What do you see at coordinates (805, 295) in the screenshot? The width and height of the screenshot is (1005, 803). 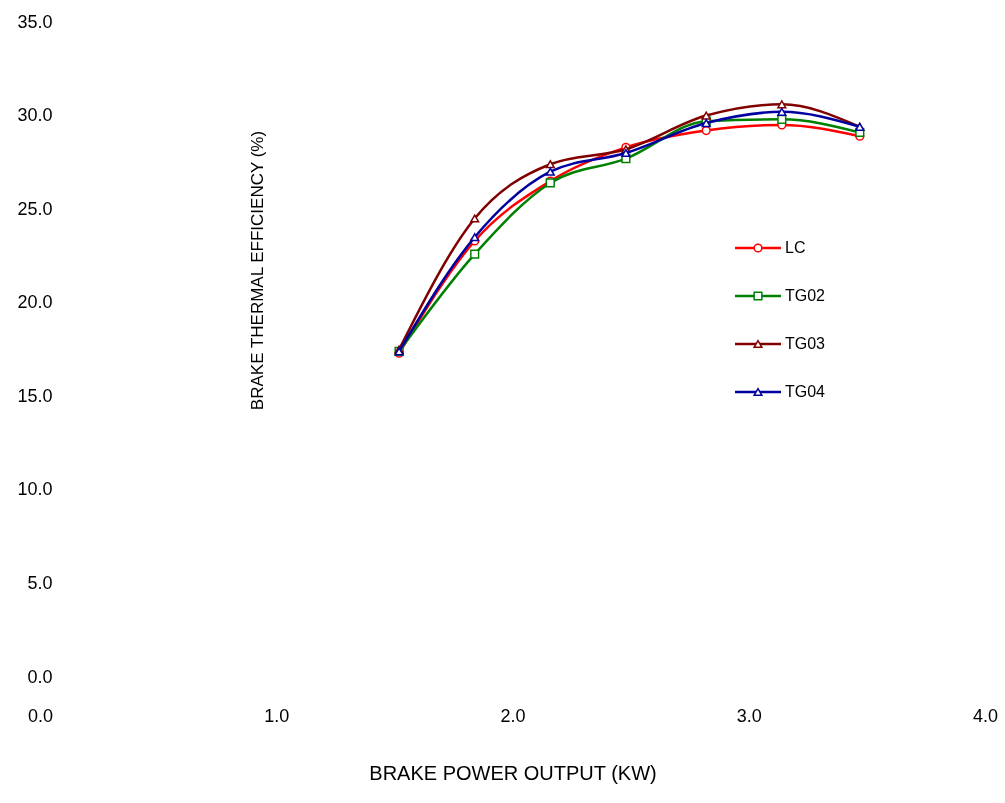 I see `legend-label: TG02` at bounding box center [805, 295].